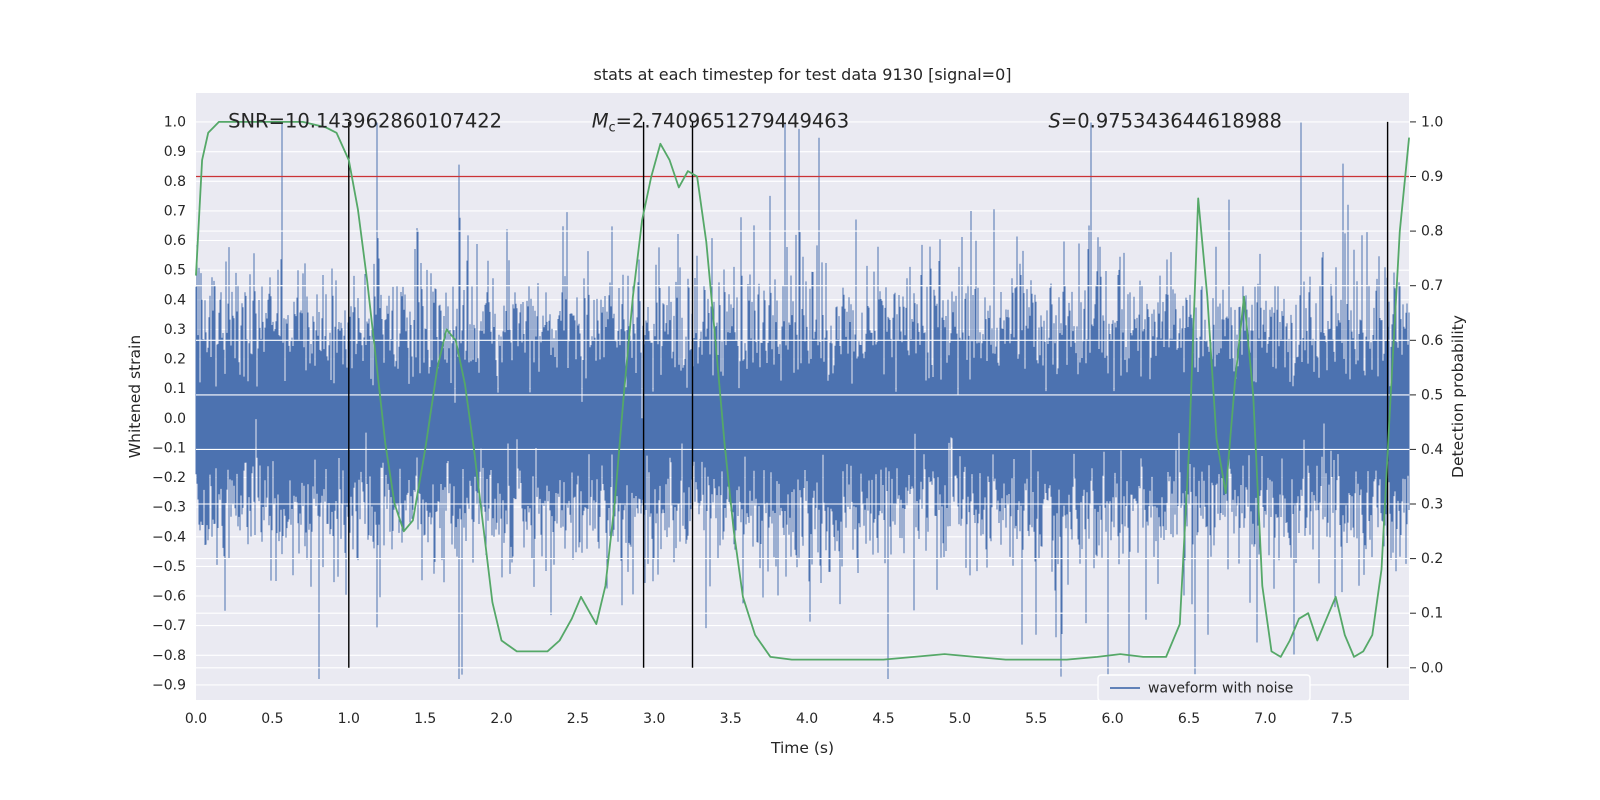  Describe the element at coordinates (175, 389) in the screenshot. I see `y-left-tick-label: 0.1` at that location.